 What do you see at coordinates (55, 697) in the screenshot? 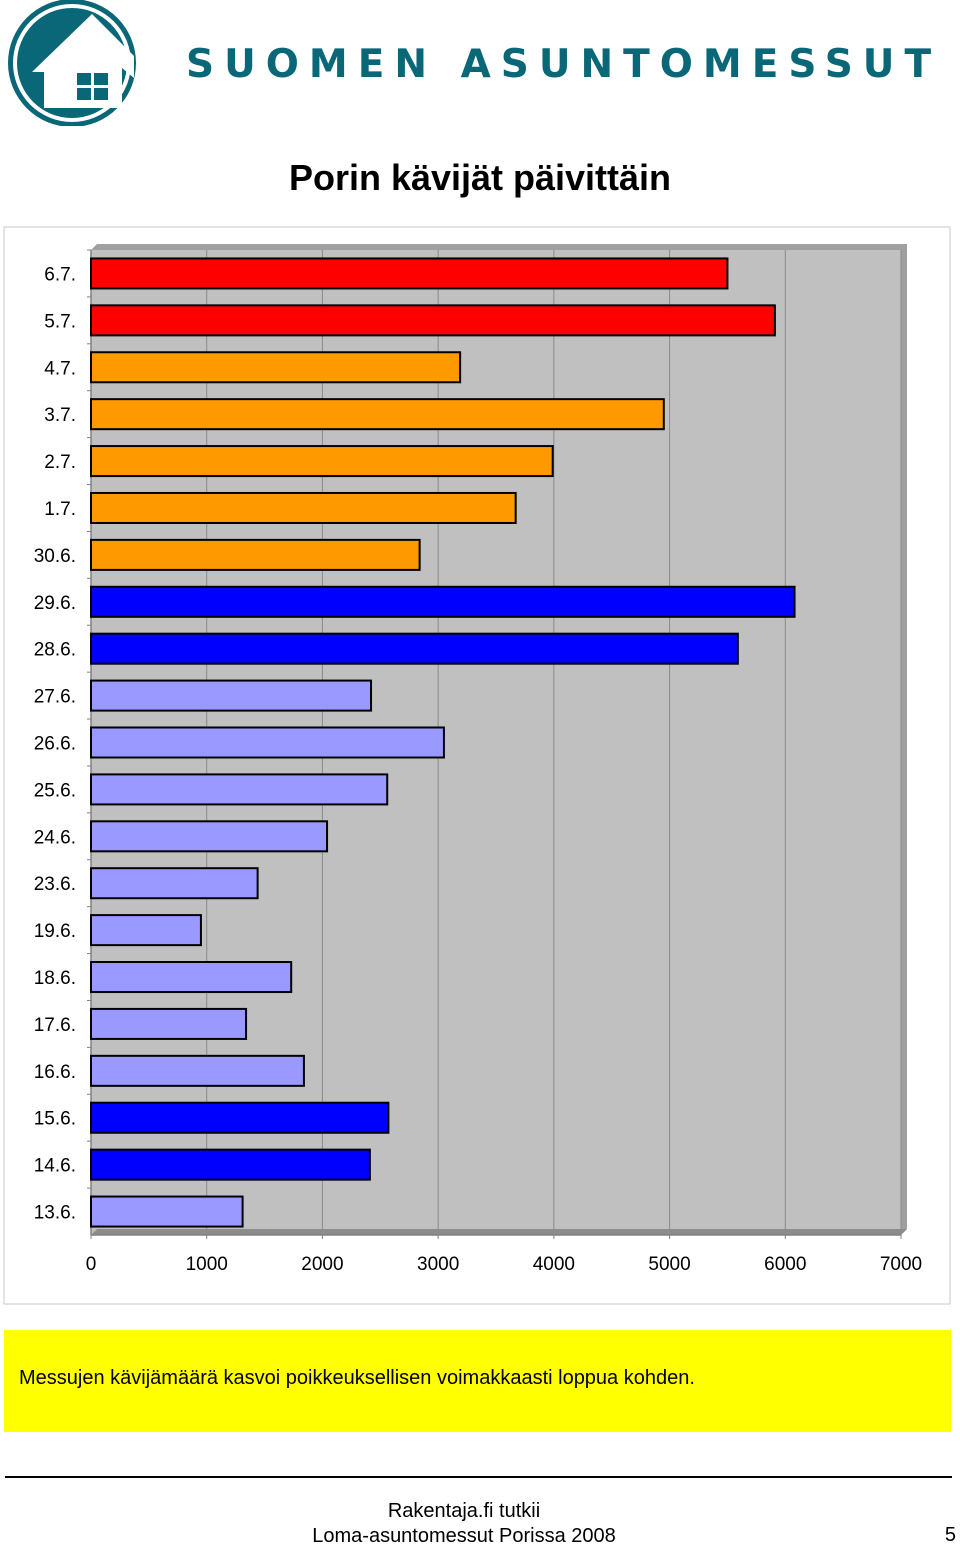
I see `y-tick-label: 27.6.` at bounding box center [55, 697].